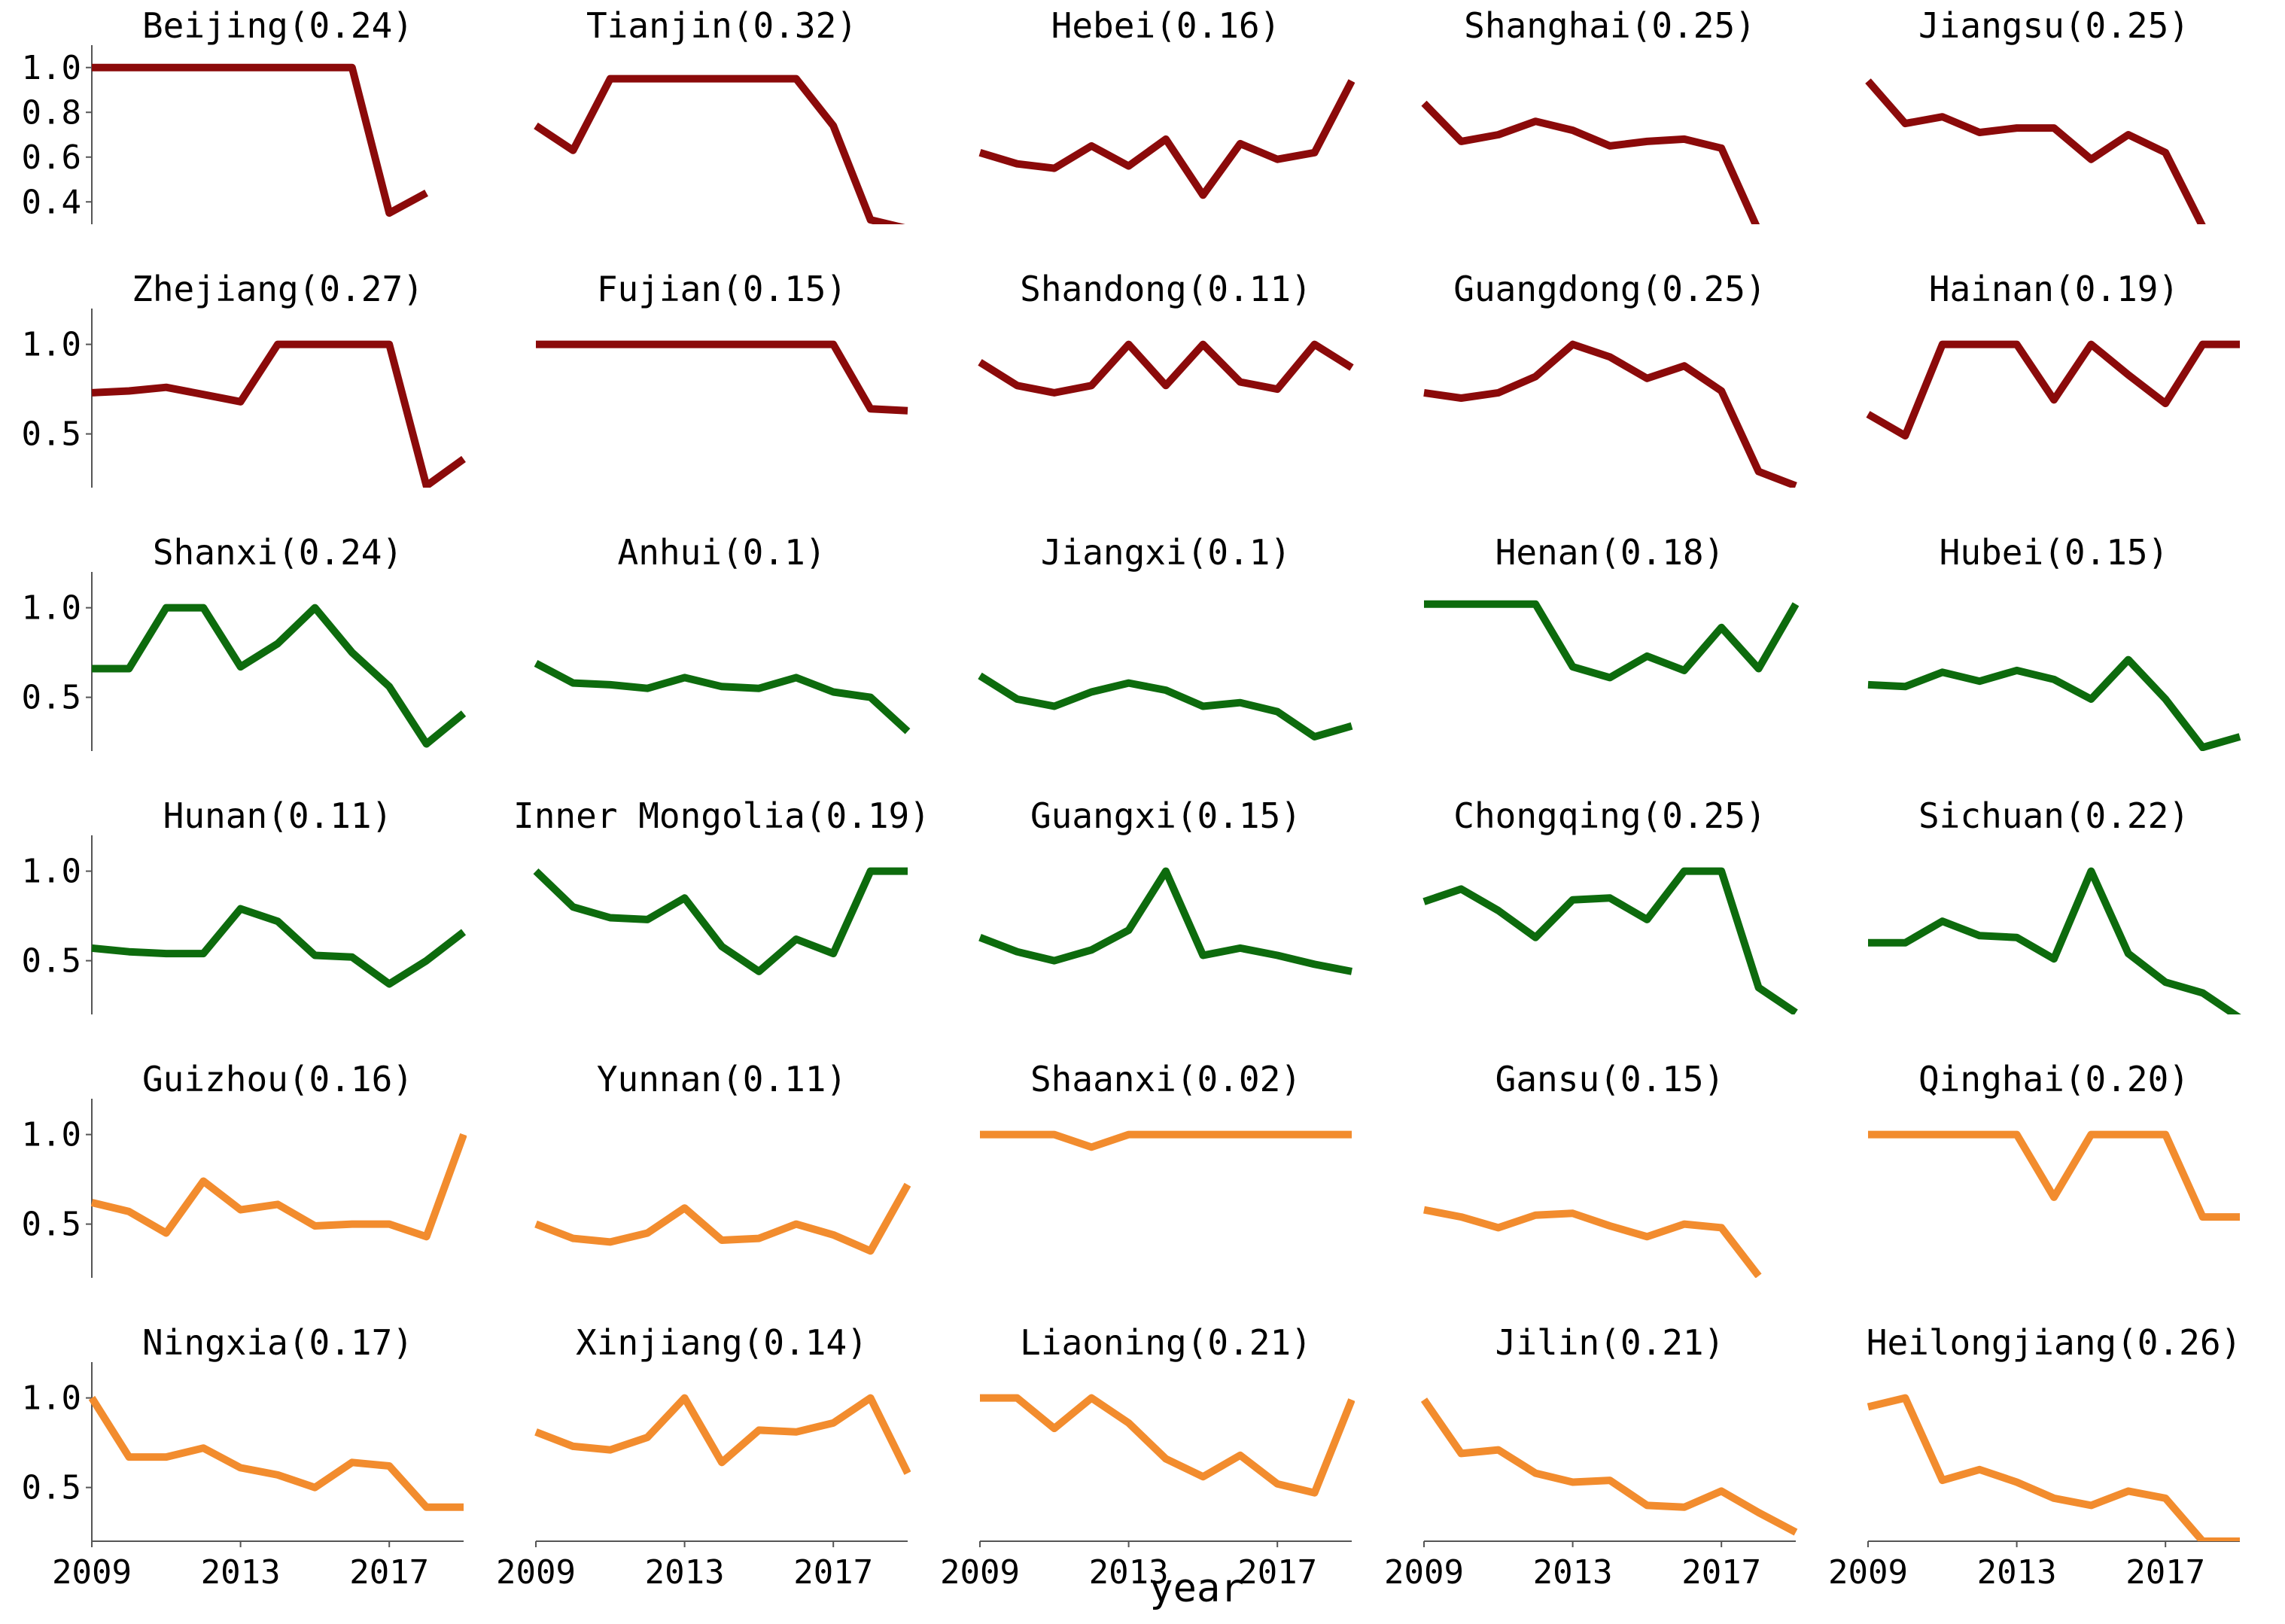 The height and width of the screenshot is (1624, 2285). Describe the element at coordinates (2053, 1079) in the screenshot. I see `panel-title: Qinghai(0.20)` at that location.